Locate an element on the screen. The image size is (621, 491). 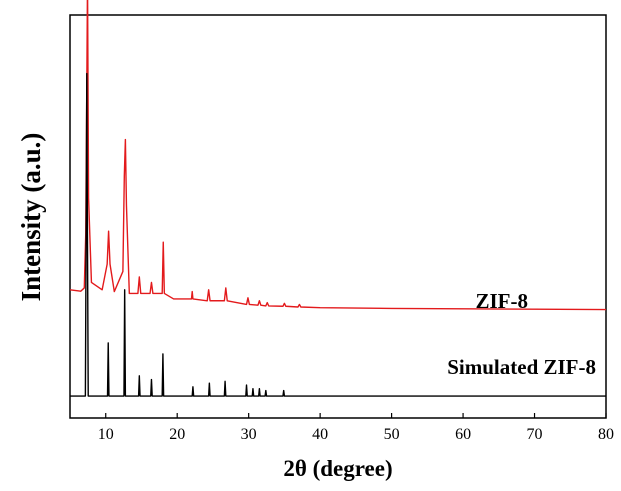
x-tick-label-80: 80 is located at coordinates (606, 434).